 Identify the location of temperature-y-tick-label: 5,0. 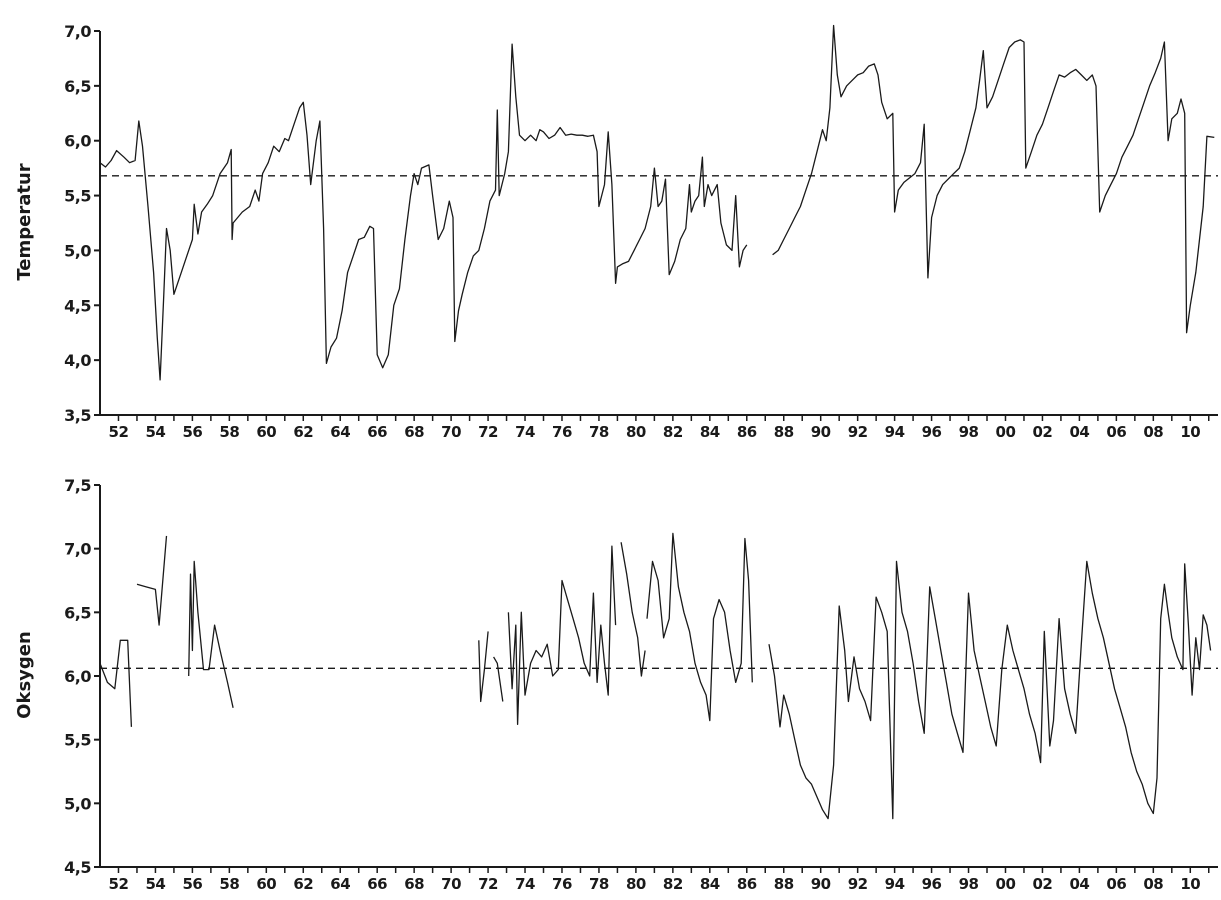
(77, 250).